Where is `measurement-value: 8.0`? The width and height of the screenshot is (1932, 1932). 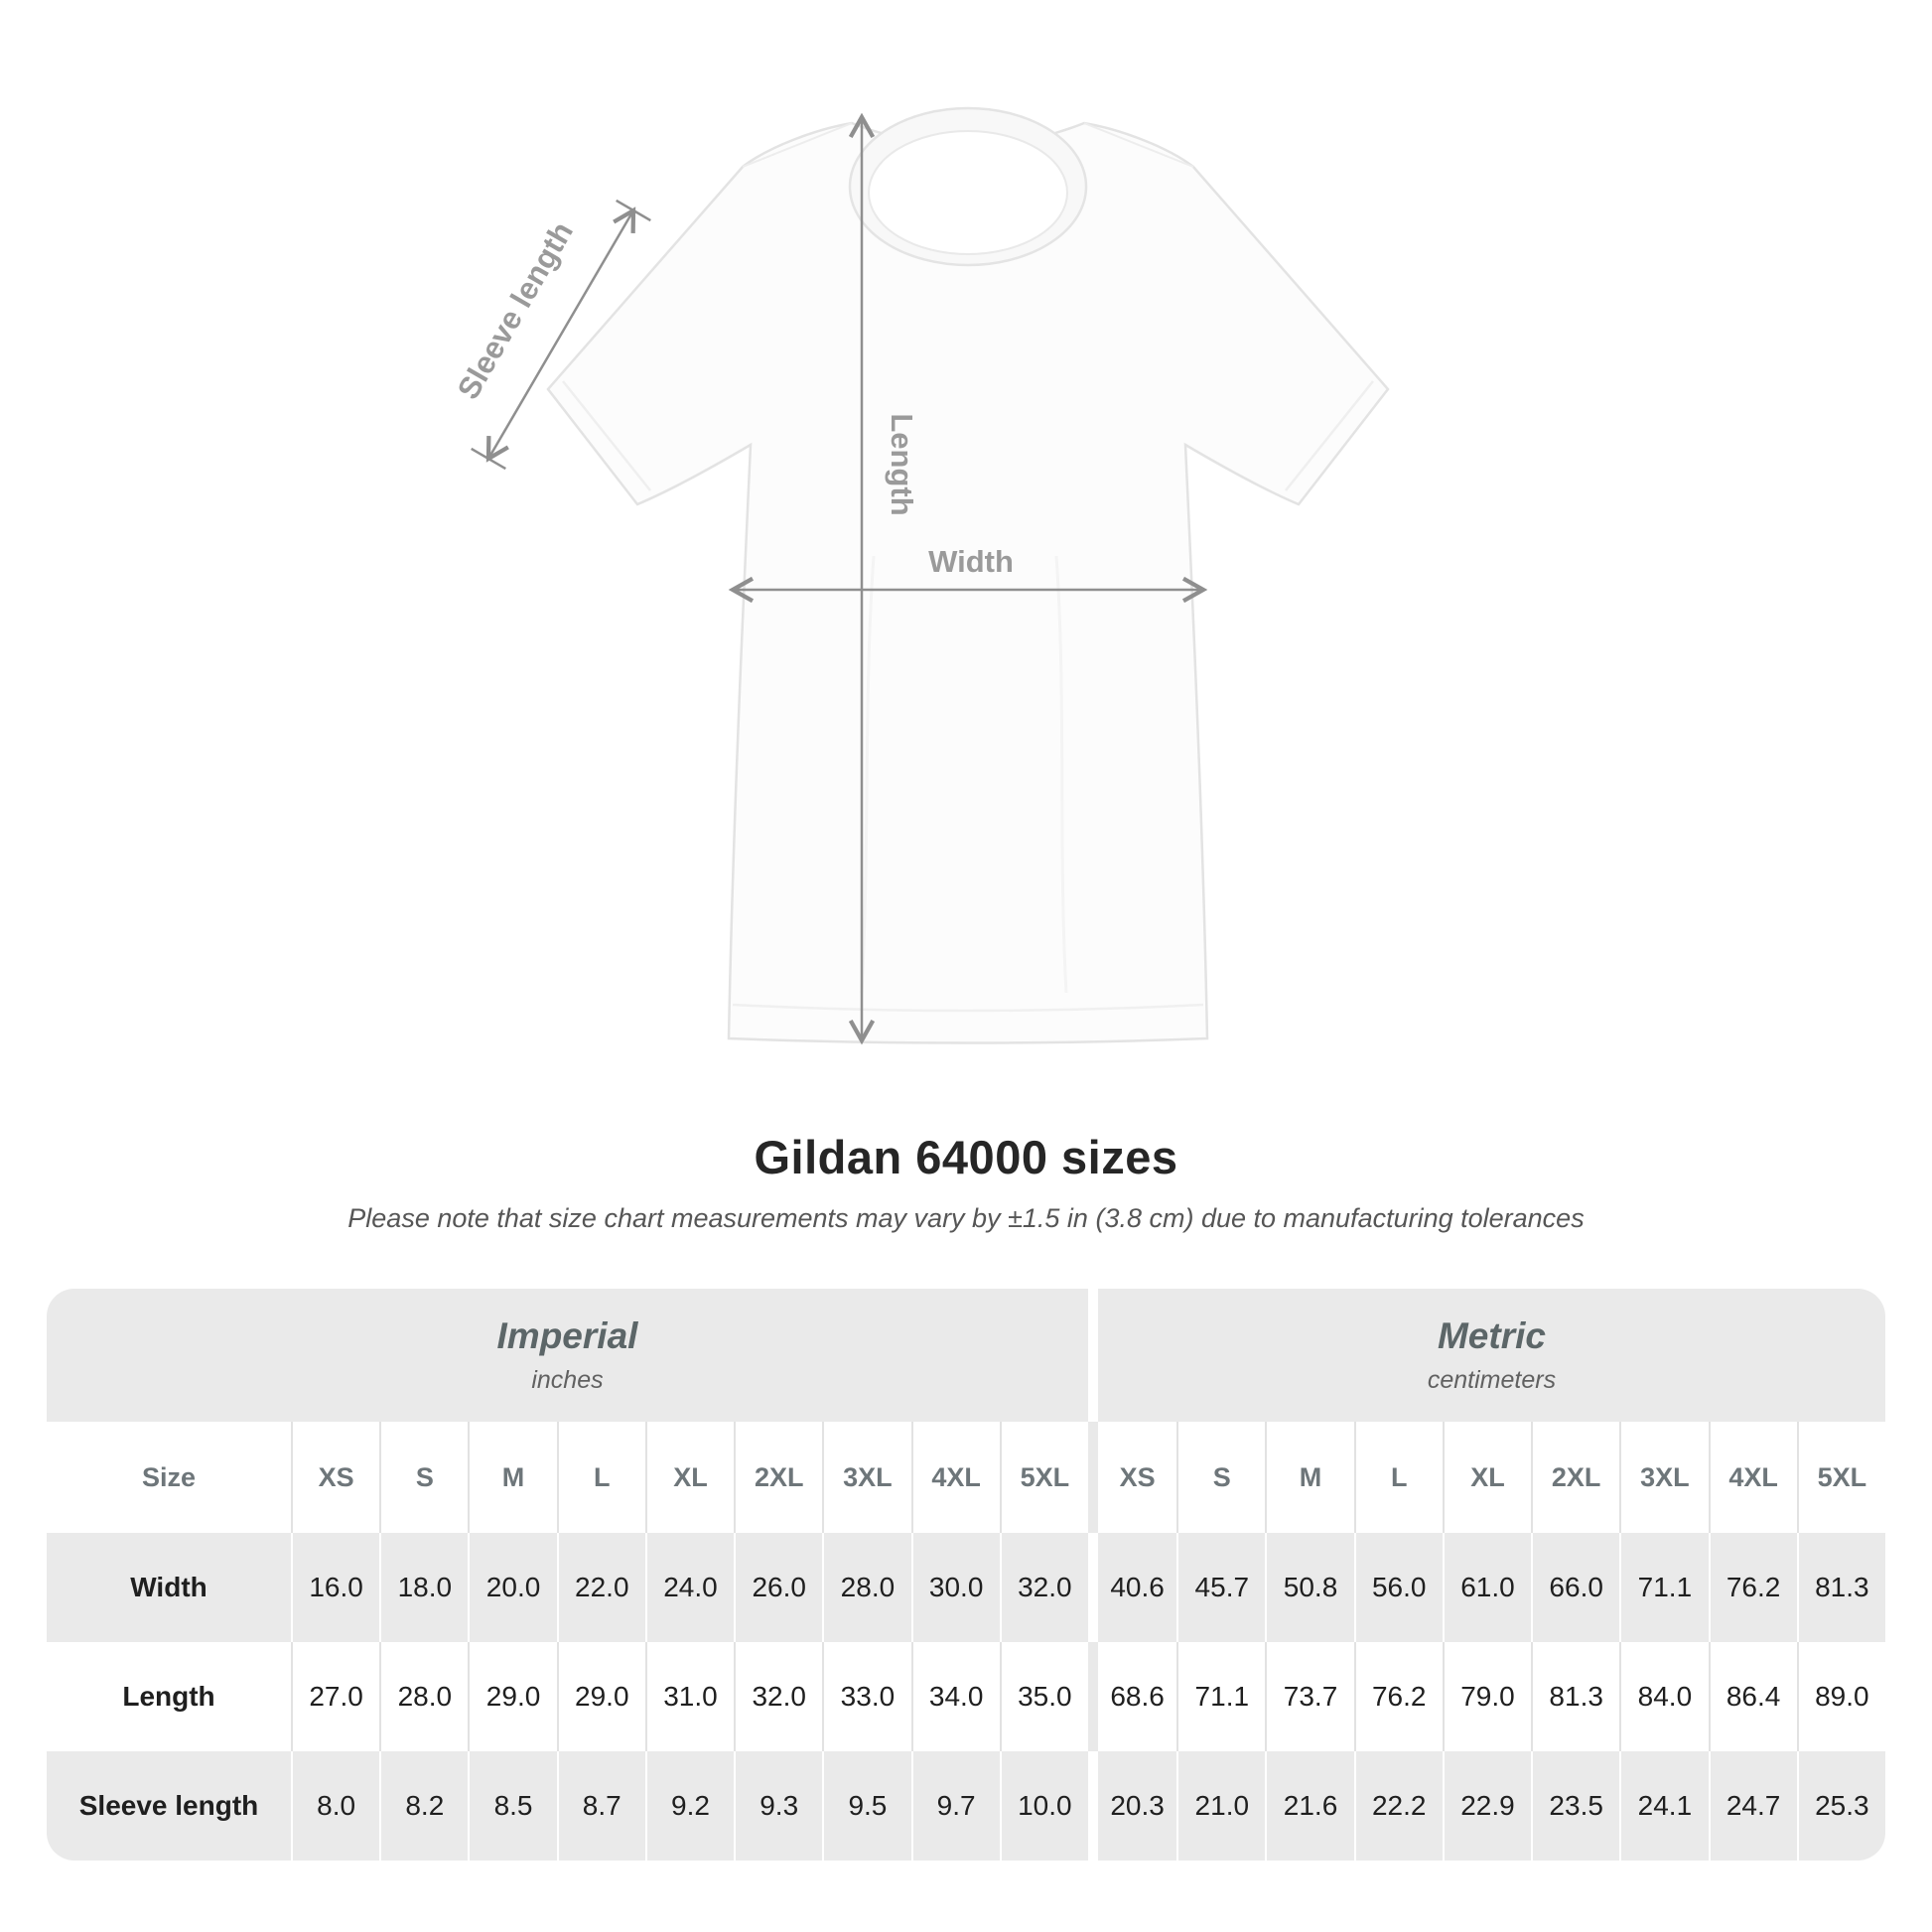
measurement-value: 8.0 is located at coordinates (336, 1806).